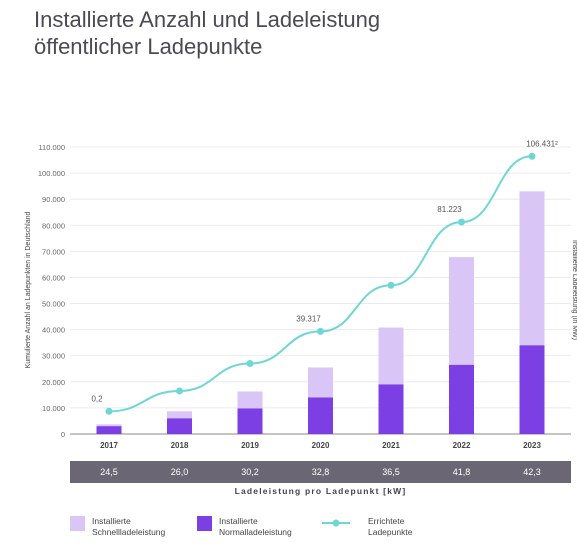 The height and width of the screenshot is (545, 577). Describe the element at coordinates (179, 472) in the screenshot. I see `kw-per-point-value: 26,0` at that location.